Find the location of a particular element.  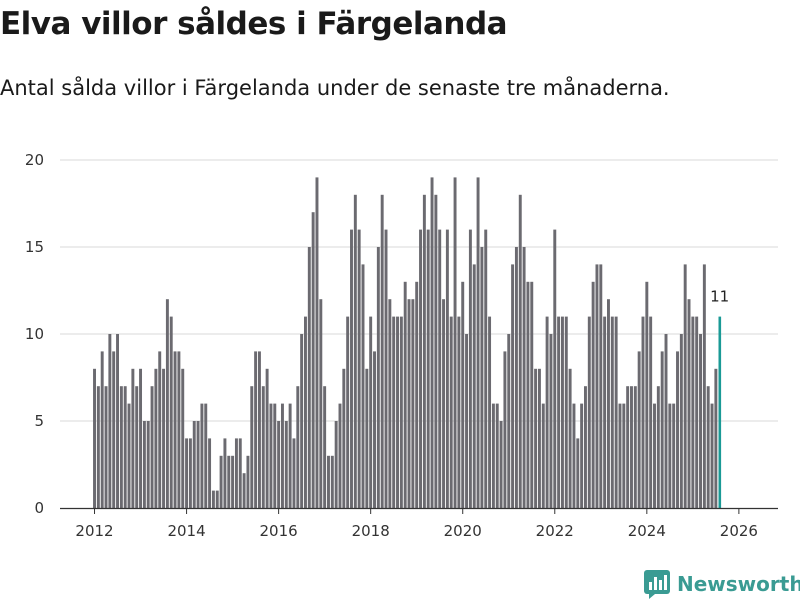

y-tick-label: 15 is located at coordinates (34, 247).